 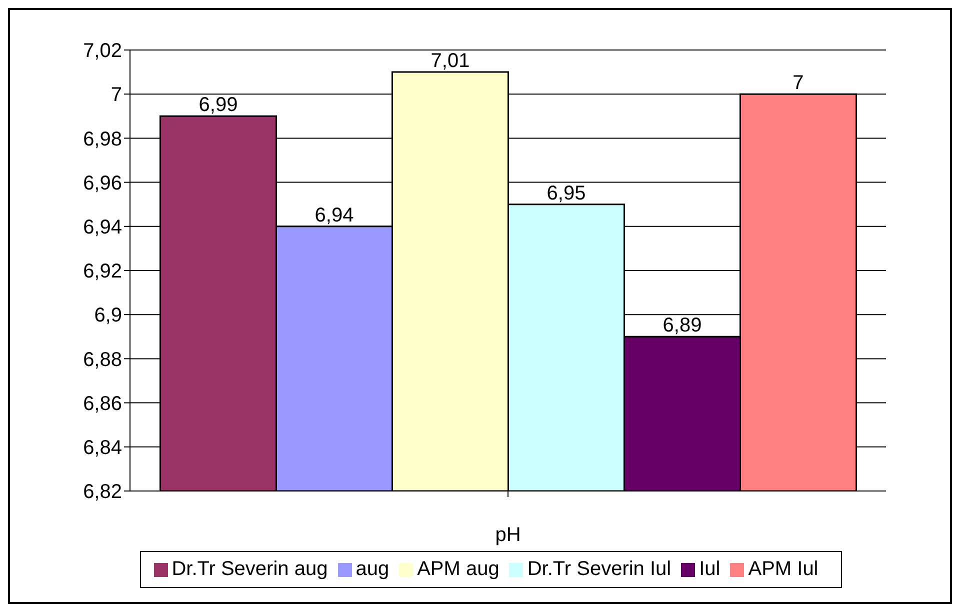 I want to click on legend-label: aug, so click(x=373, y=569).